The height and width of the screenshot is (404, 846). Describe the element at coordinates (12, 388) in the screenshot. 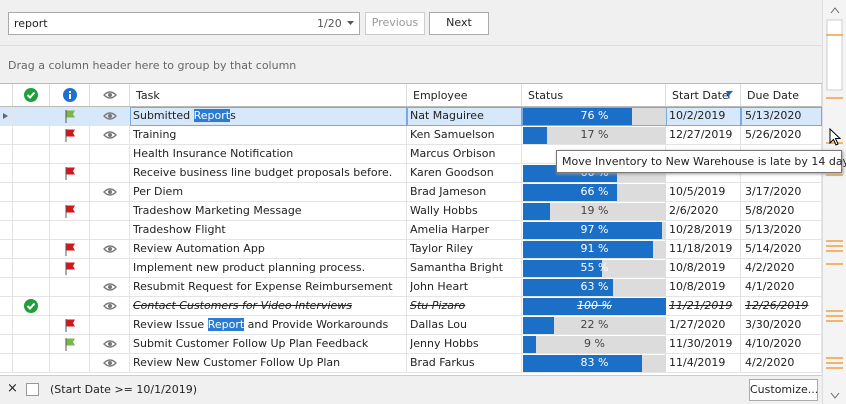

I see `clear-filter: ×` at that location.